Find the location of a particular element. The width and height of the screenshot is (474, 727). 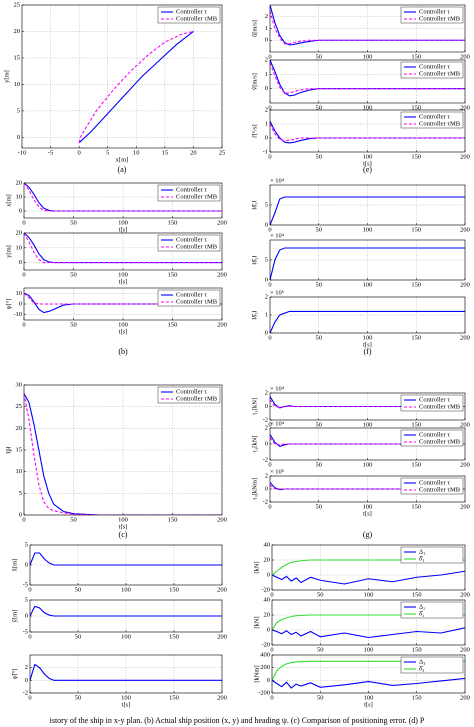

x-tick-label: 5 is located at coordinates (107, 152).